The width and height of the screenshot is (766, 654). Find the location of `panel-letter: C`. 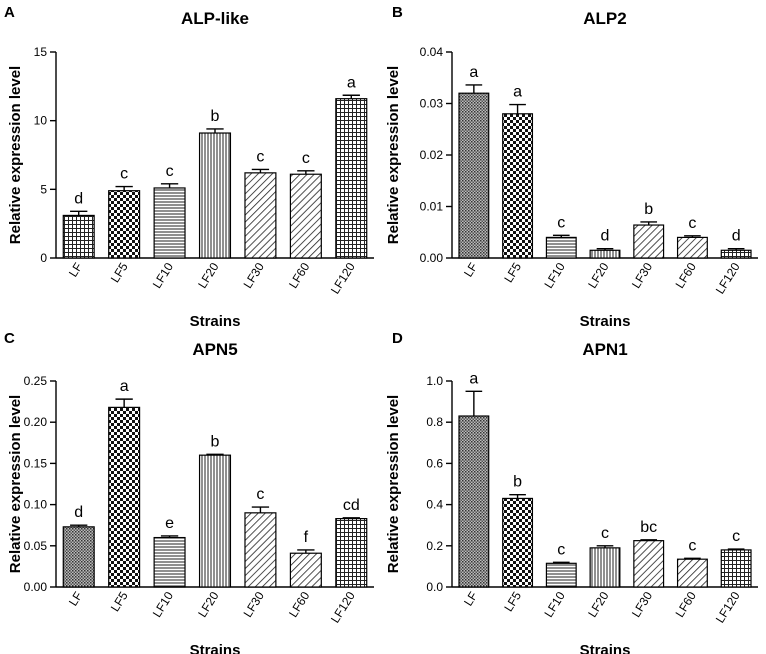

panel-letter: C is located at coordinates (9, 338).